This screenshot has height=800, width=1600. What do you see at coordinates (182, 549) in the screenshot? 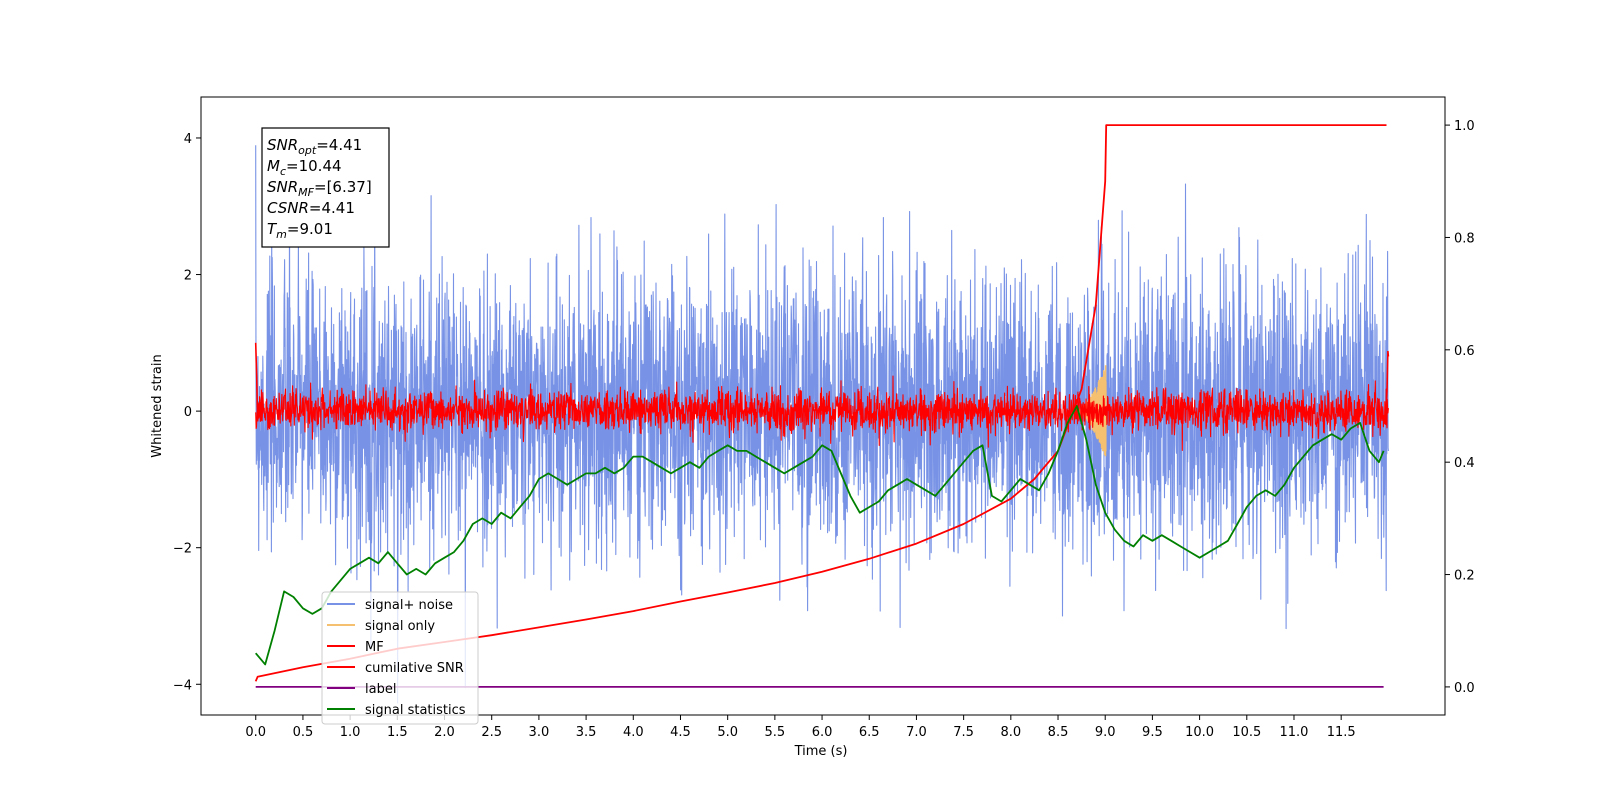
I see `y-tick-label: −2` at bounding box center [182, 549].